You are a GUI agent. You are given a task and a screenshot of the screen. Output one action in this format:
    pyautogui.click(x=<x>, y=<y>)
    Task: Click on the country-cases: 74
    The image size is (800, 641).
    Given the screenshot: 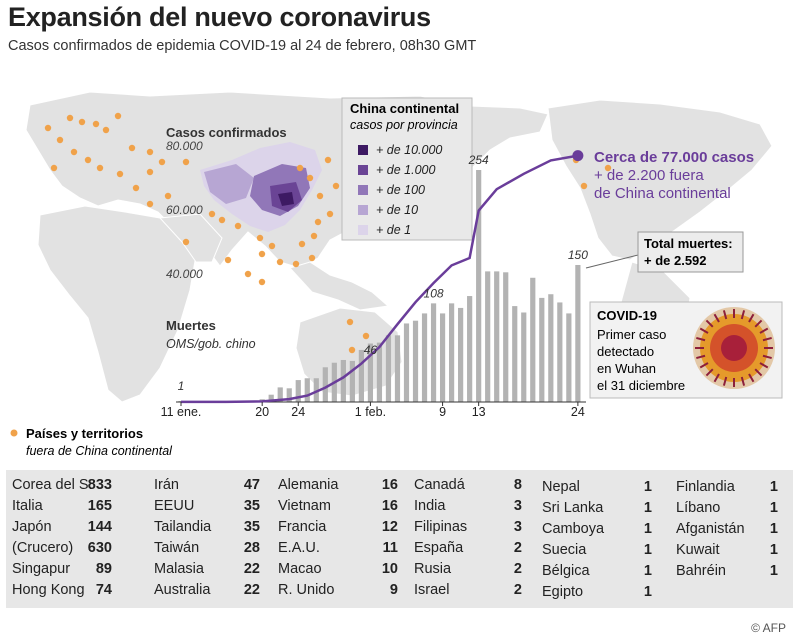 What is the action you would take?
    pyautogui.click(x=103, y=590)
    